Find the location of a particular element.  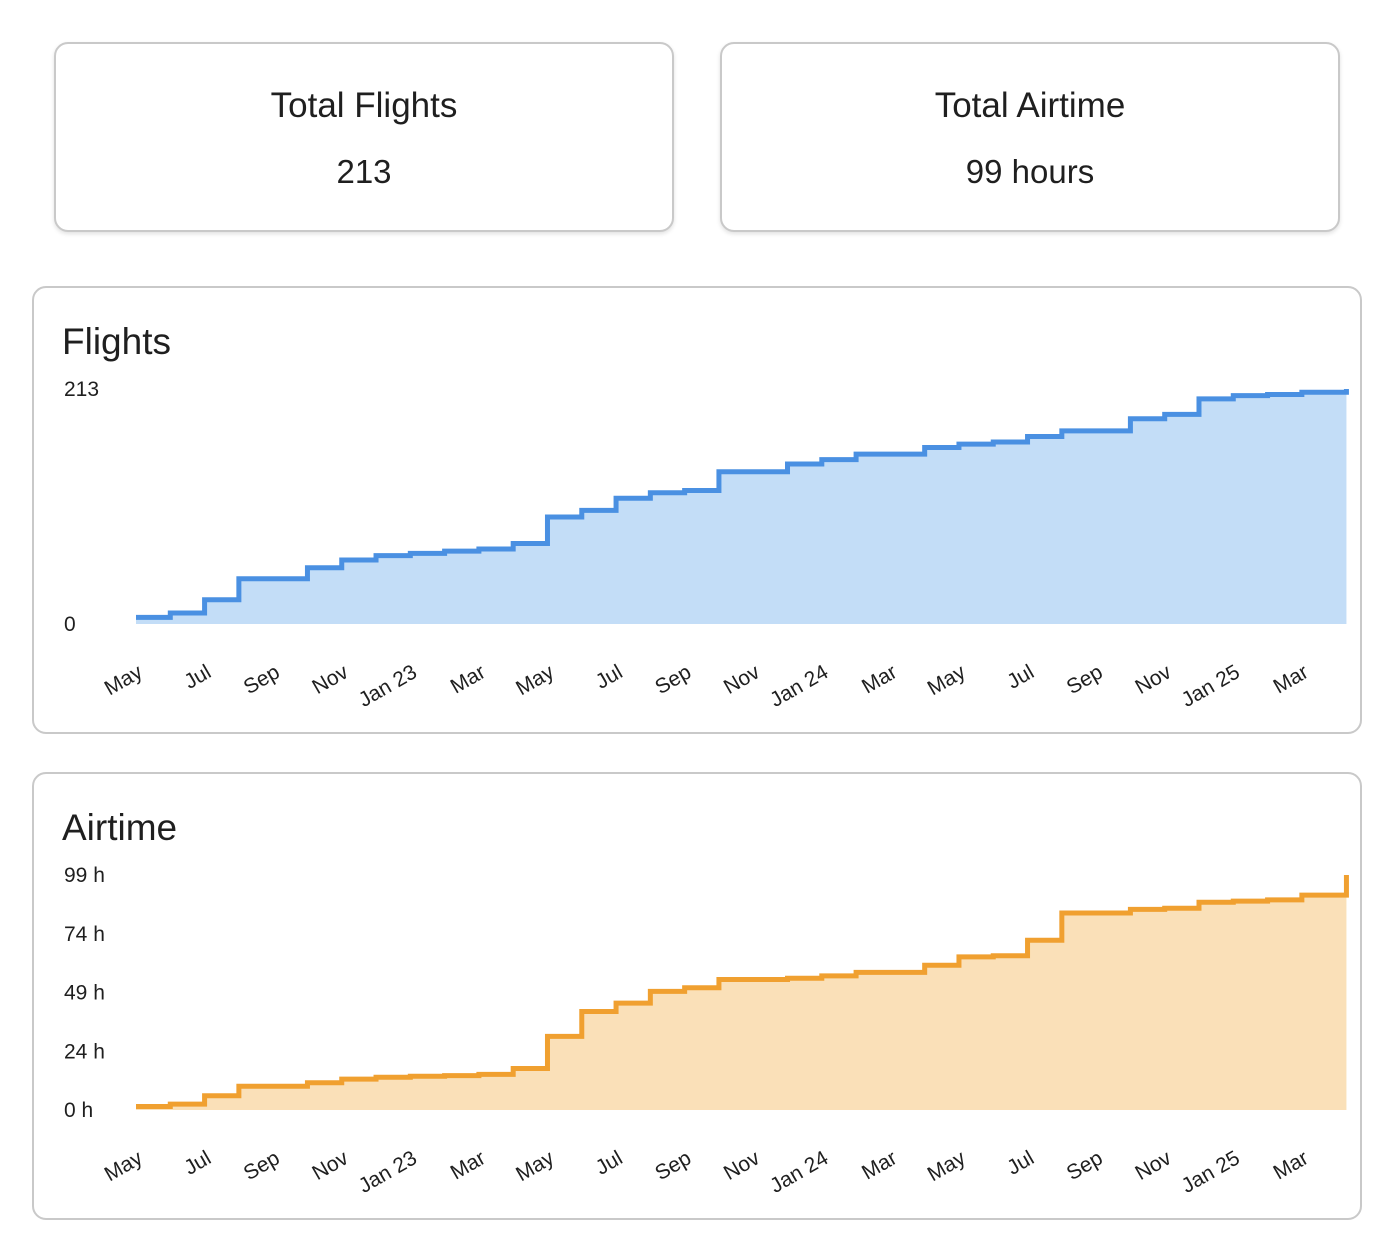

flights-chart-title: Flights is located at coordinates (116, 341).